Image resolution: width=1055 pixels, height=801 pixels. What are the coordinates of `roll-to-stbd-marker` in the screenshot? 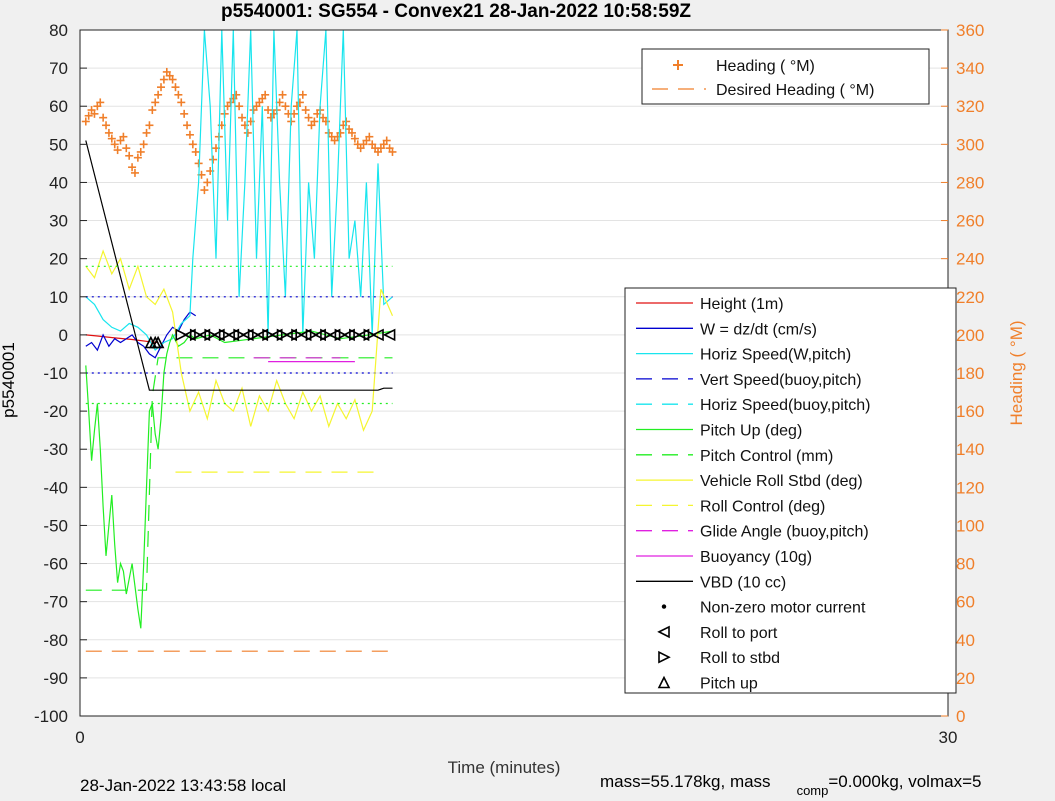 It's located at (182, 335).